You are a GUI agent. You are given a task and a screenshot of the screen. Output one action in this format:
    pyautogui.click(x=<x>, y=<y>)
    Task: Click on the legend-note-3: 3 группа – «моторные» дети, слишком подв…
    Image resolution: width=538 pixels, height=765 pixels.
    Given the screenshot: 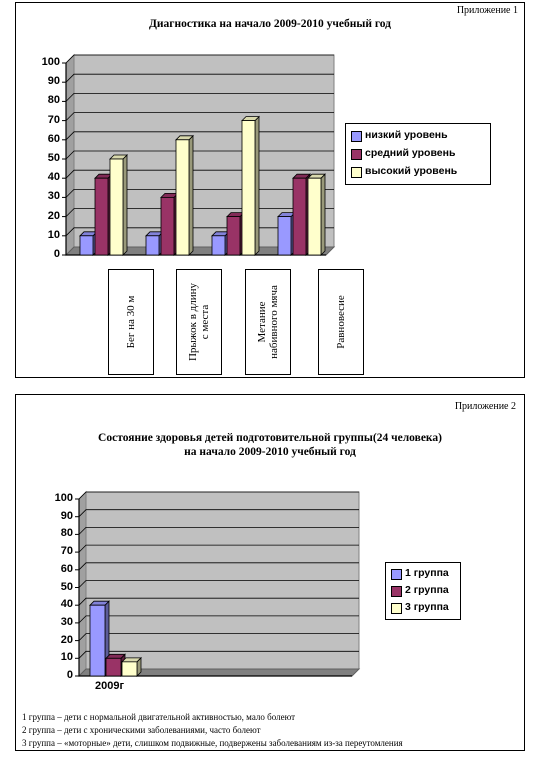 What is the action you would take?
    pyautogui.click(x=212, y=743)
    